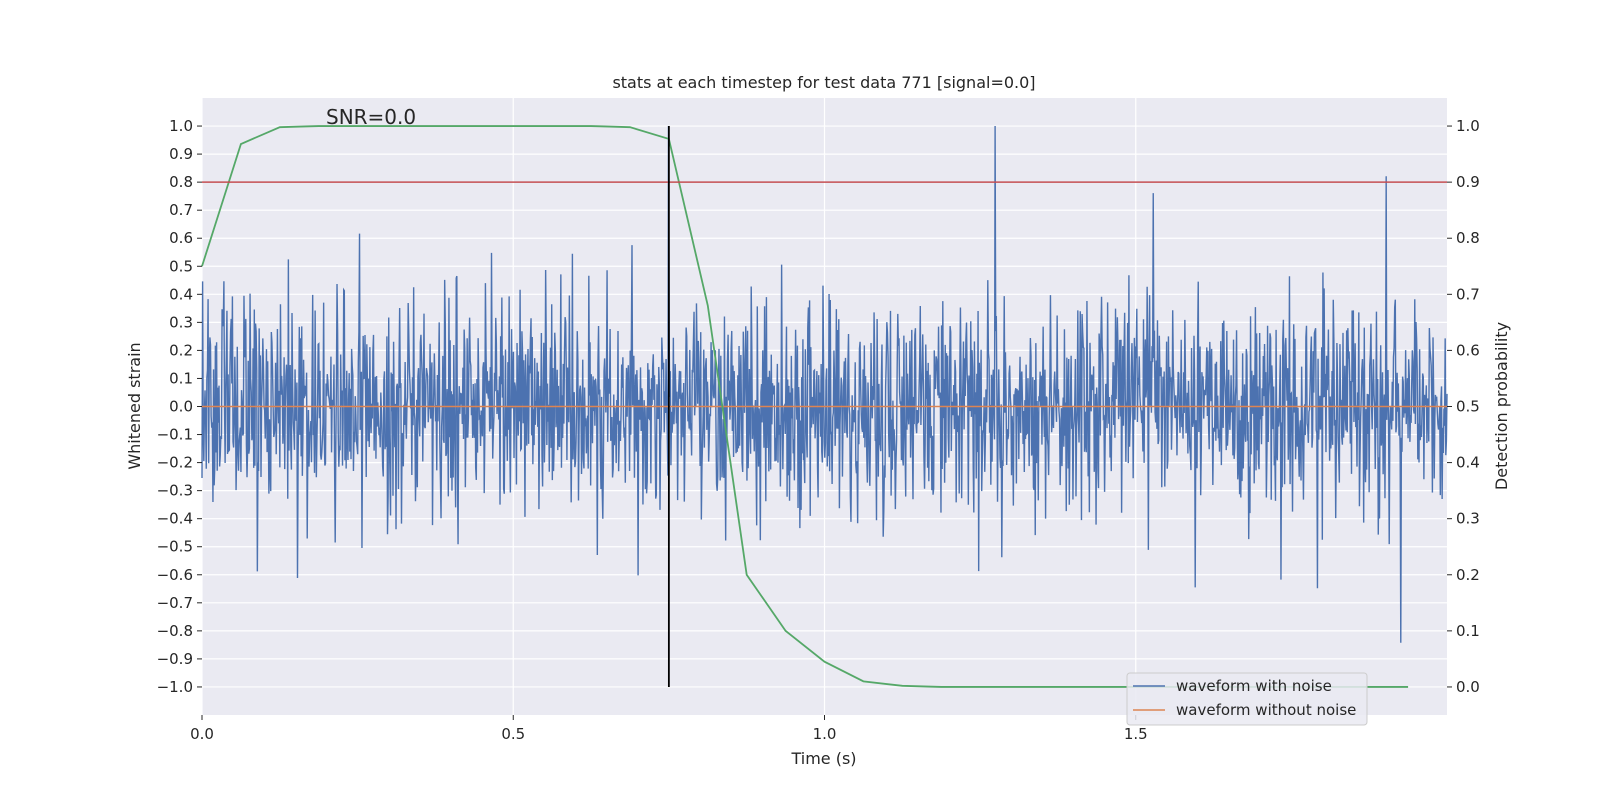 The width and height of the screenshot is (1600, 800). Describe the element at coordinates (175, 575) in the screenshot. I see `y-left-tick-label-4: −0.6` at that location.